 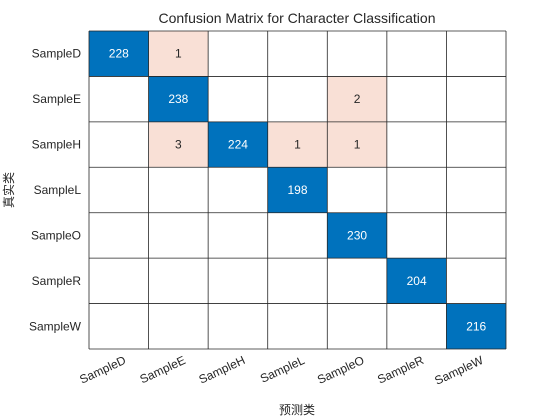 What do you see at coordinates (357, 326) in the screenshot?
I see `matrix-cell-SampleW-SampleO` at bounding box center [357, 326].